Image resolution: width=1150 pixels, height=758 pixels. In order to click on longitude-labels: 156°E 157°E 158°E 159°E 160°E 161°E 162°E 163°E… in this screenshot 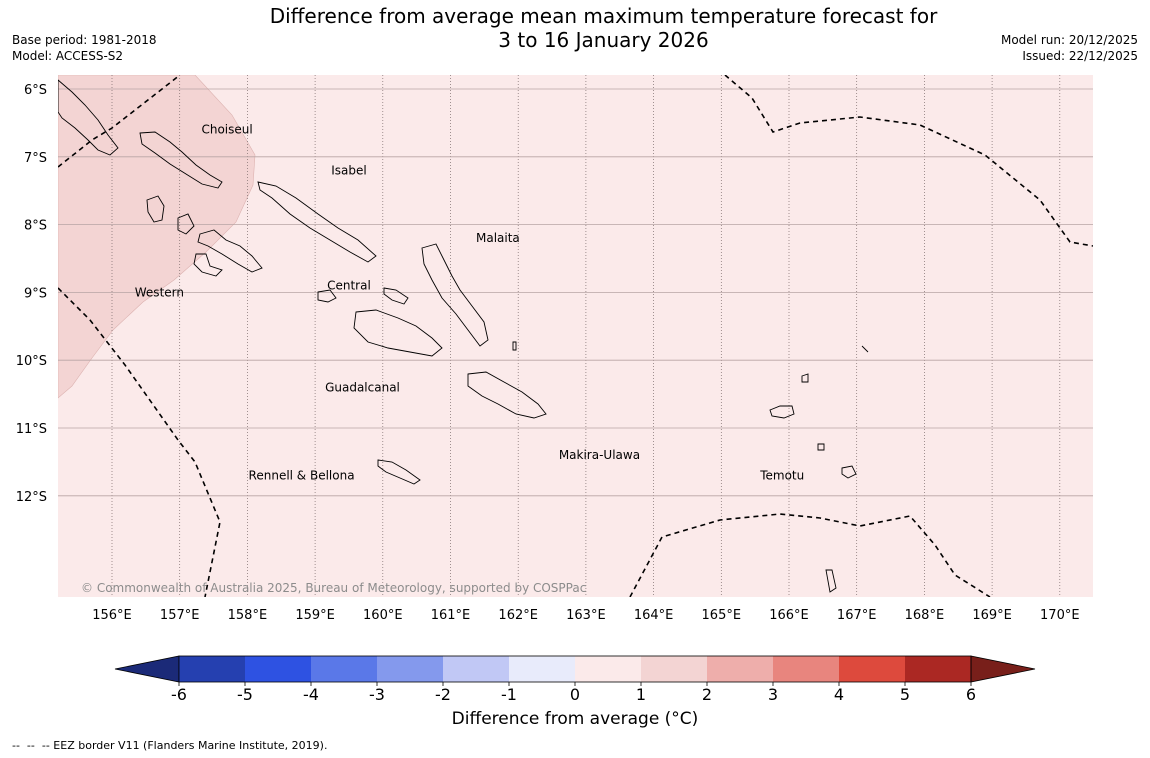, I will do `click(585, 615)`.